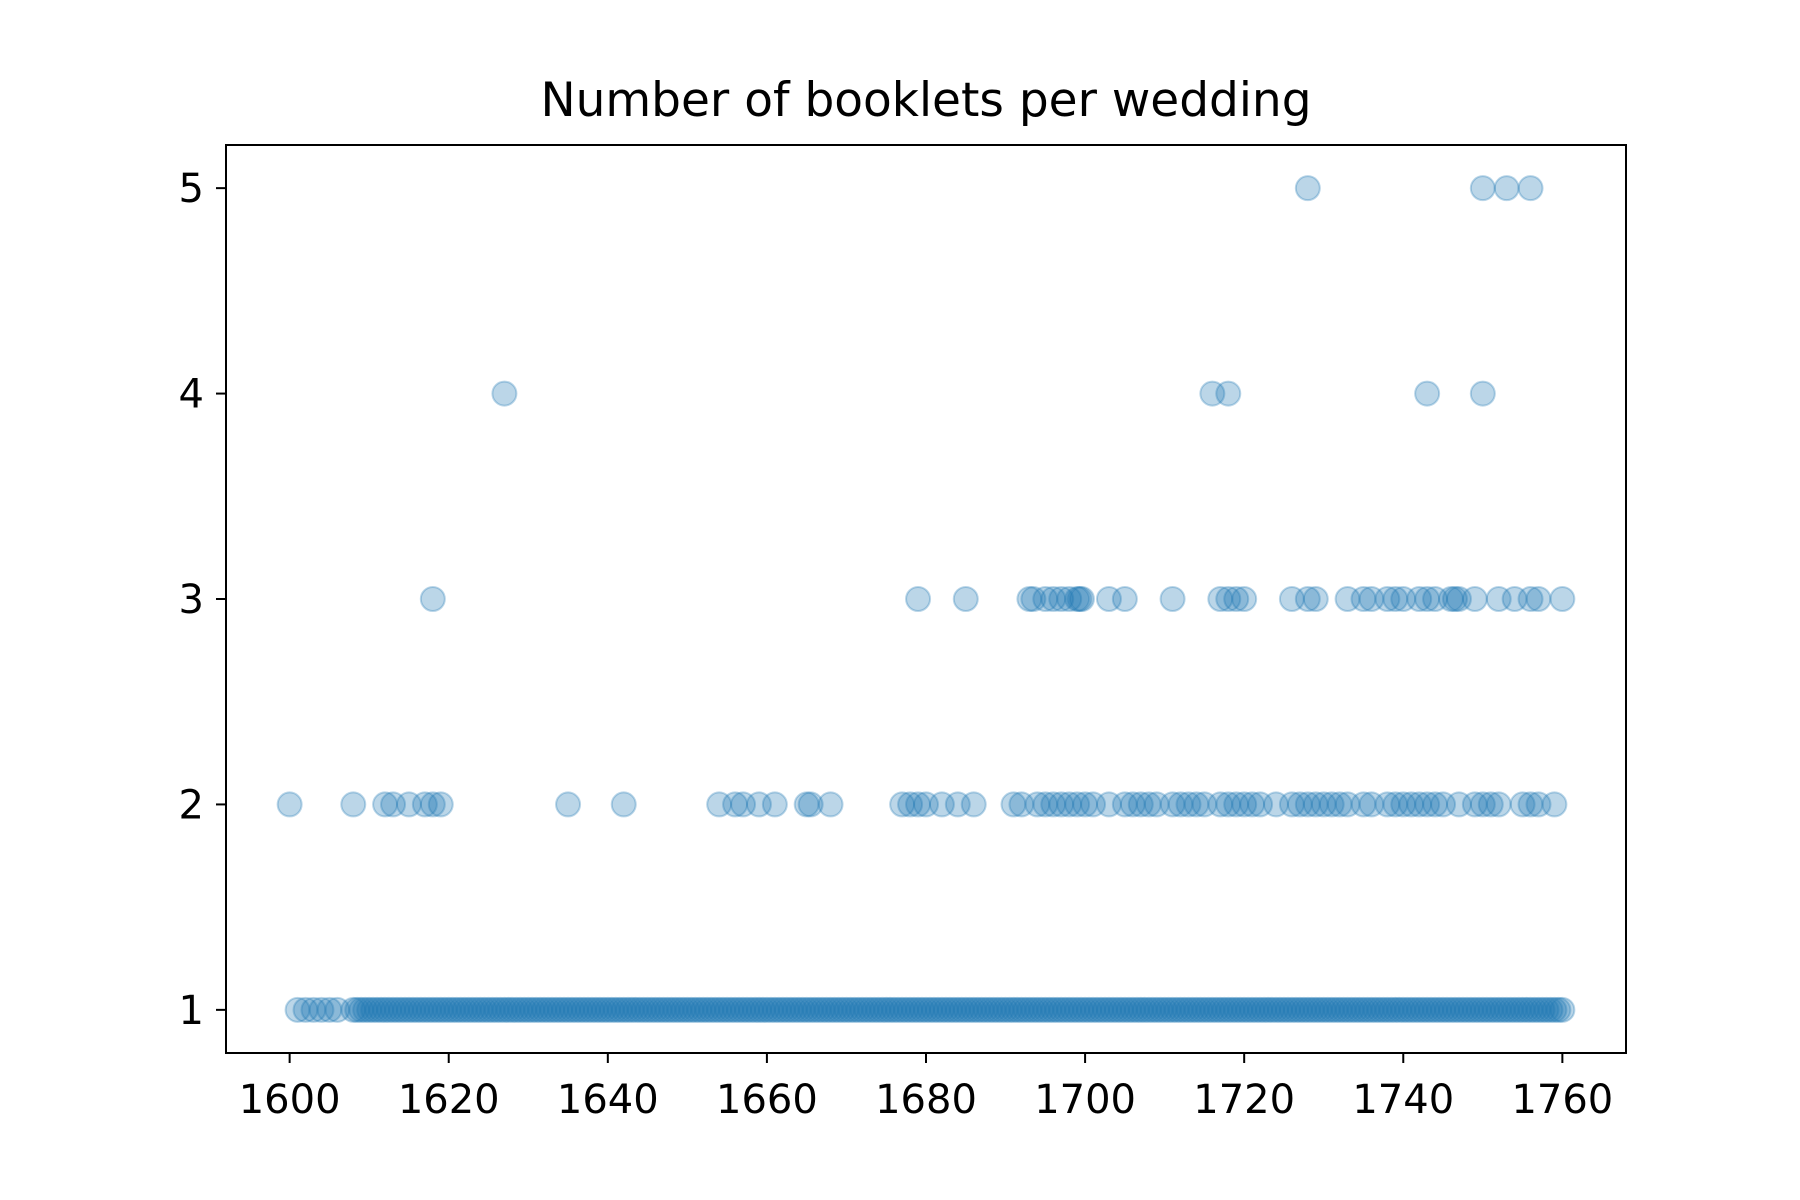 Image resolution: width=1800 pixels, height=1200 pixels. Describe the element at coordinates (1244, 1100) in the screenshot. I see `x-tick-label: 1720` at that location.